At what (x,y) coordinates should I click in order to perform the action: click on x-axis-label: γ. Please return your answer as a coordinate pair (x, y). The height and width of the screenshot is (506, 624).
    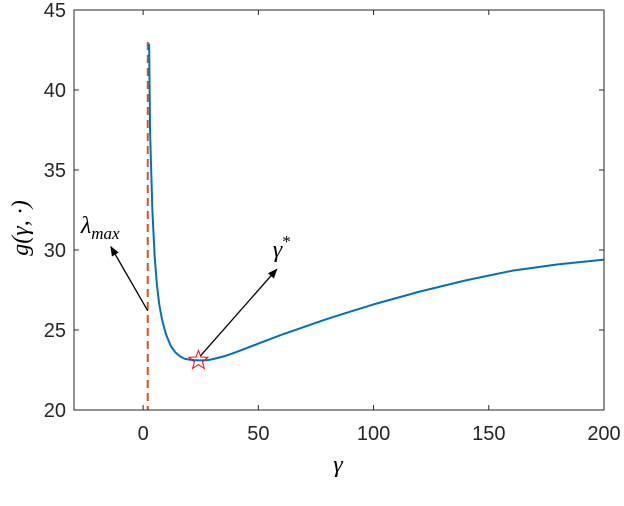
    Looking at the image, I should click on (338, 465).